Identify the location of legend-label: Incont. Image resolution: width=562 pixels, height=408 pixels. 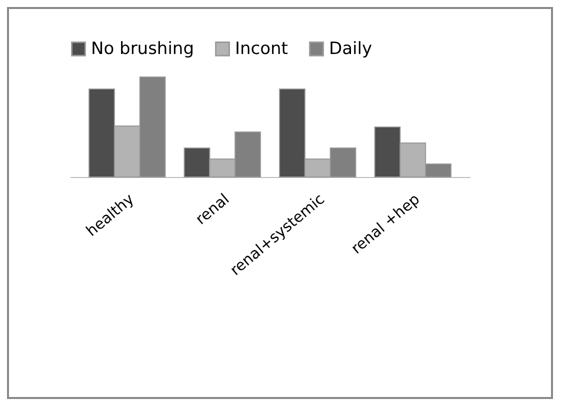
(261, 48).